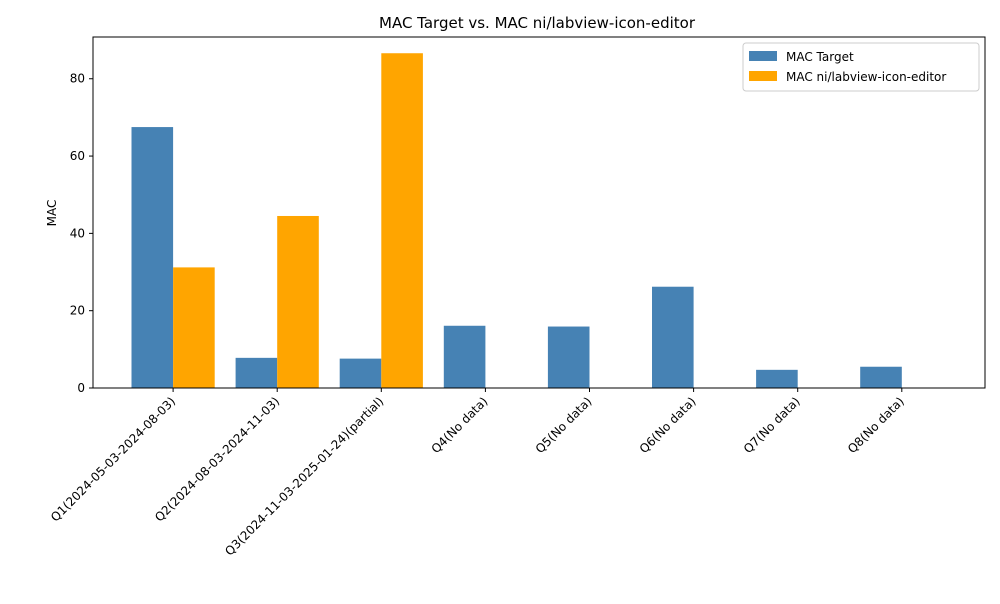  Describe the element at coordinates (77, 311) in the screenshot. I see `y-tick-label: 20` at that location.